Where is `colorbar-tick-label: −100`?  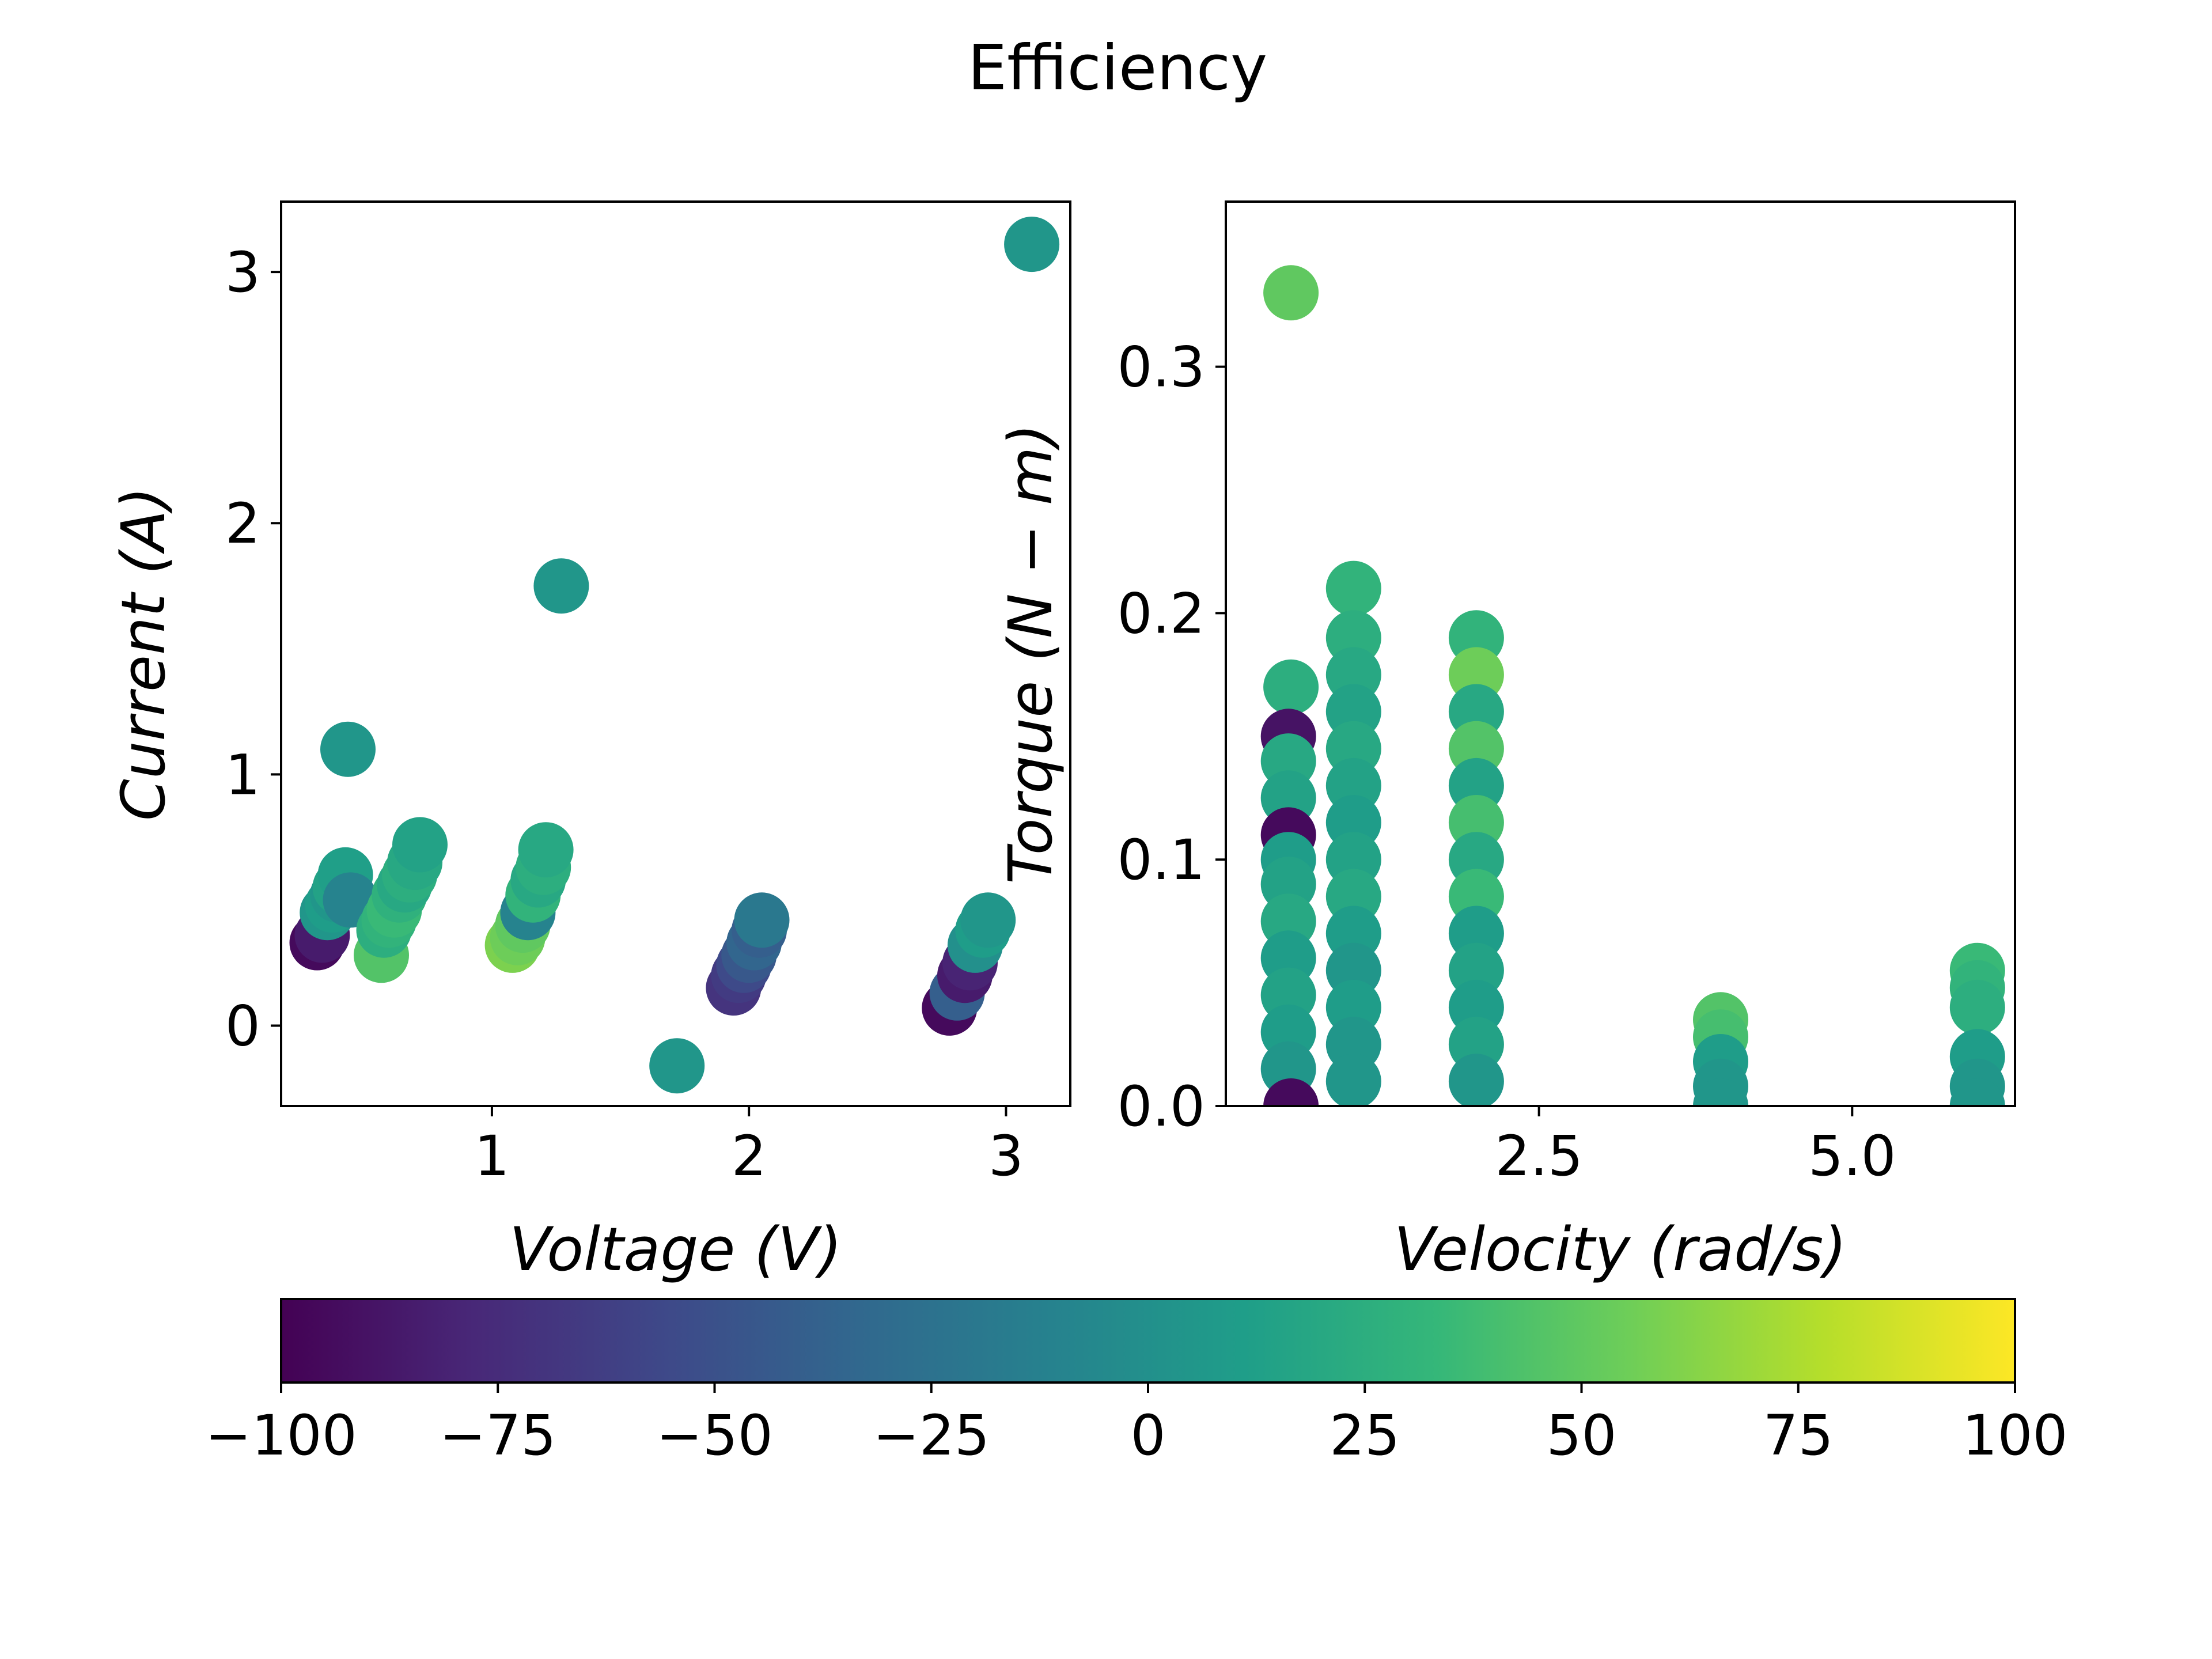
colorbar-tick-label: −100 is located at coordinates (281, 1435).